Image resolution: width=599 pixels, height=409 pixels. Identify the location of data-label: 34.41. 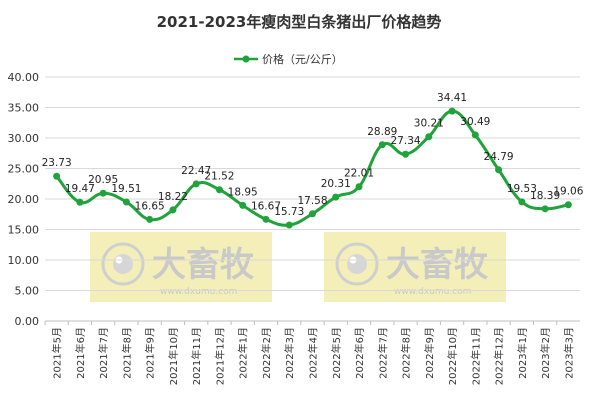
(452, 98).